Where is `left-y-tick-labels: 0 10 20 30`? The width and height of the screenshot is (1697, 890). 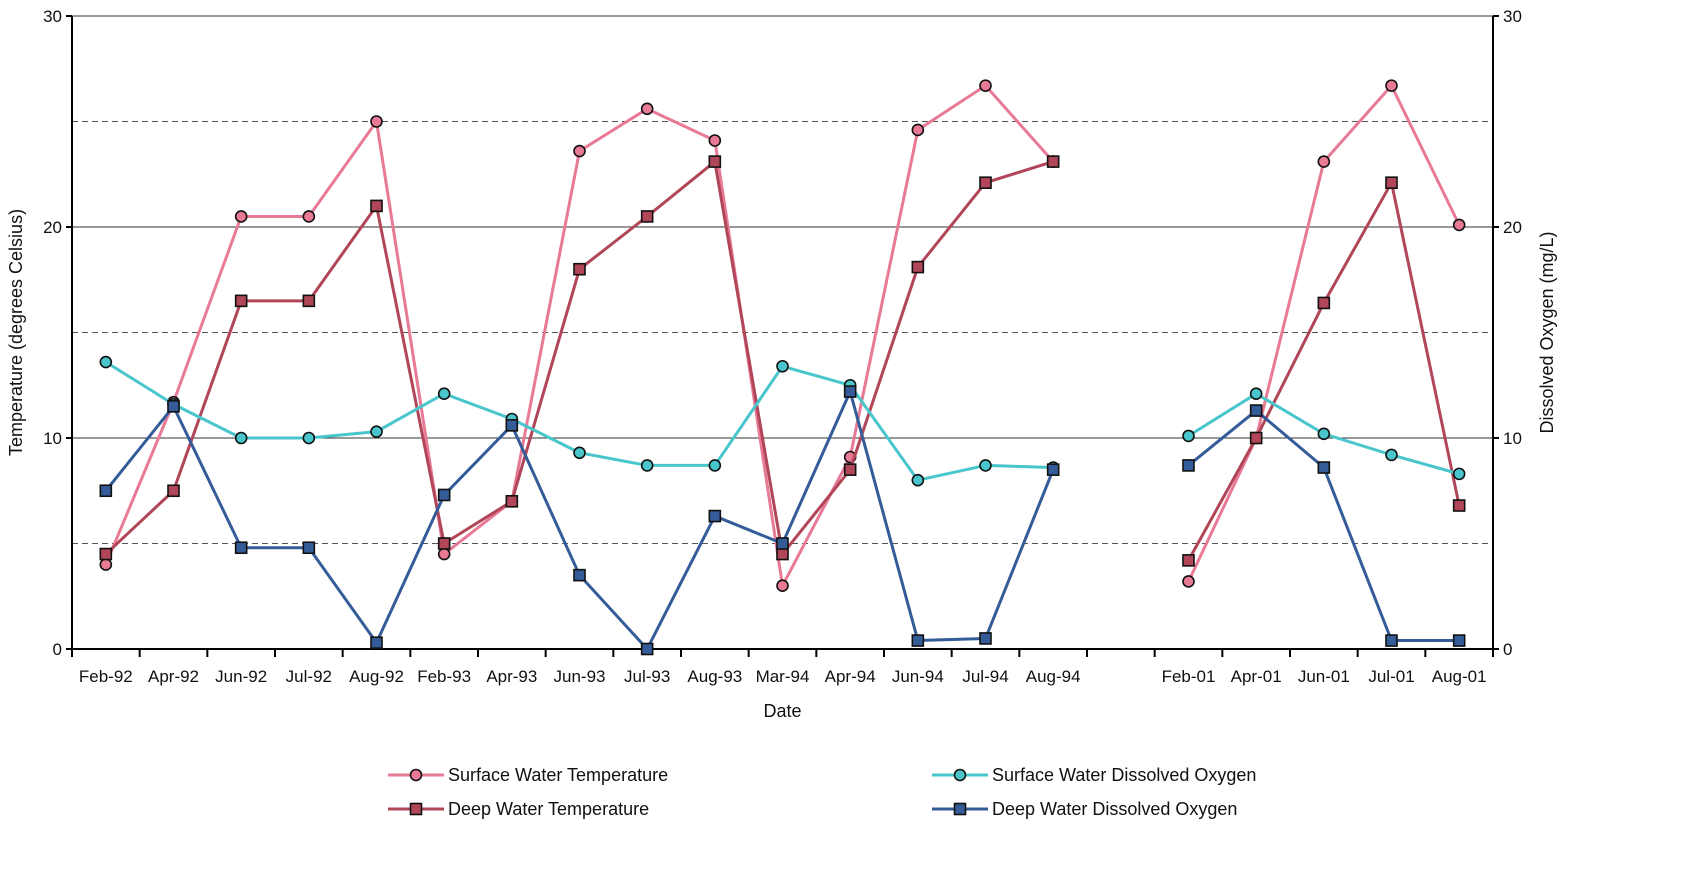 left-y-tick-labels: 0 10 20 30 is located at coordinates (52, 333).